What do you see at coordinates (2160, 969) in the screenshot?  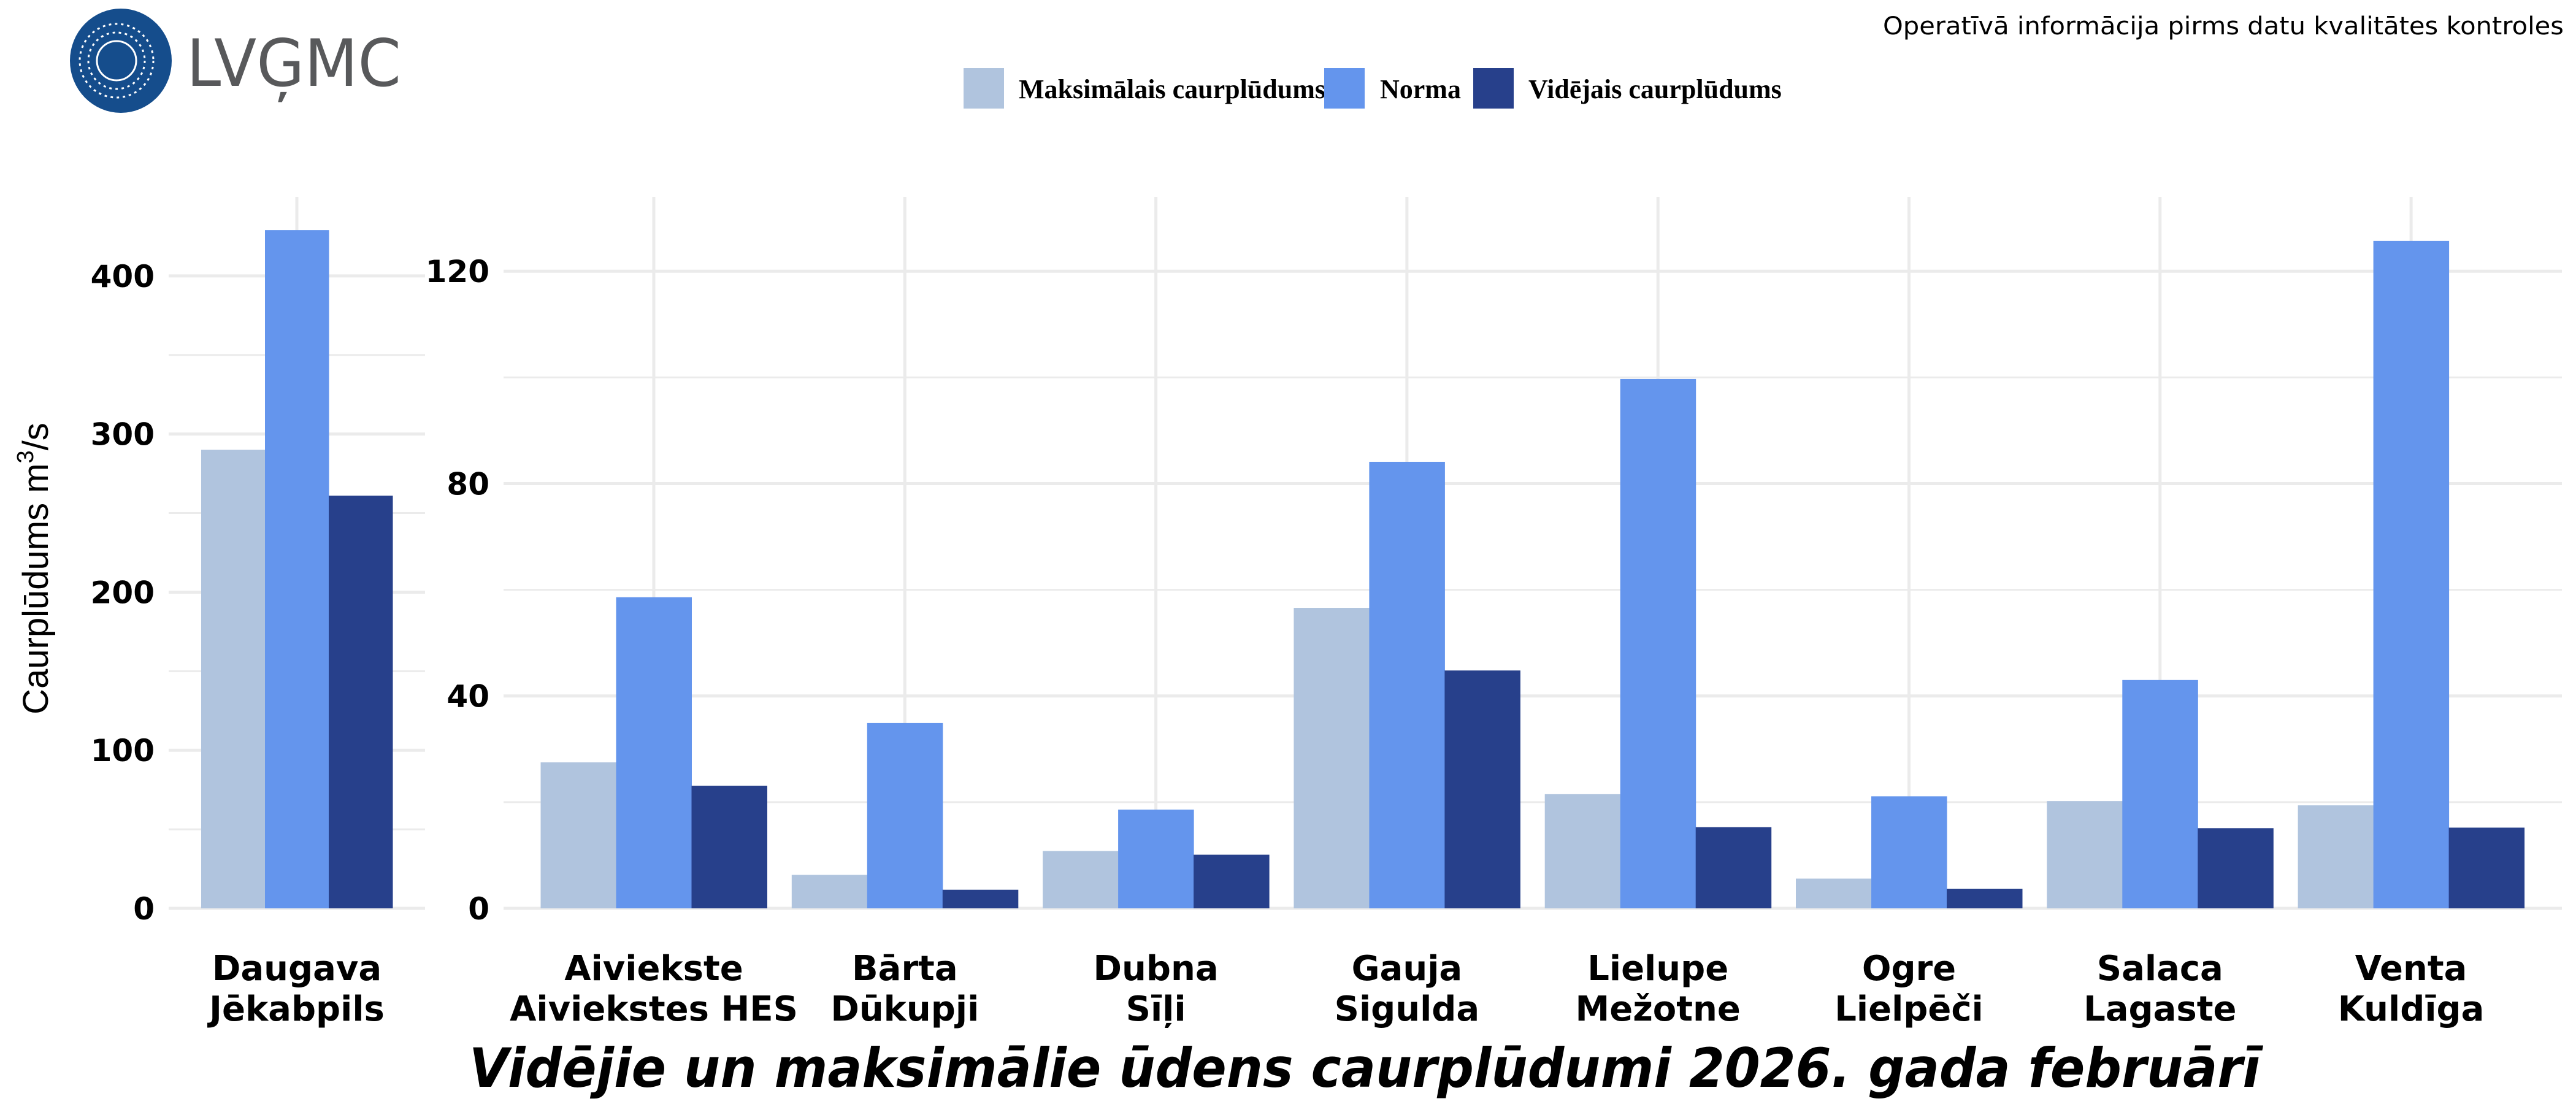 I see `x-category-label: Salaca` at bounding box center [2160, 969].